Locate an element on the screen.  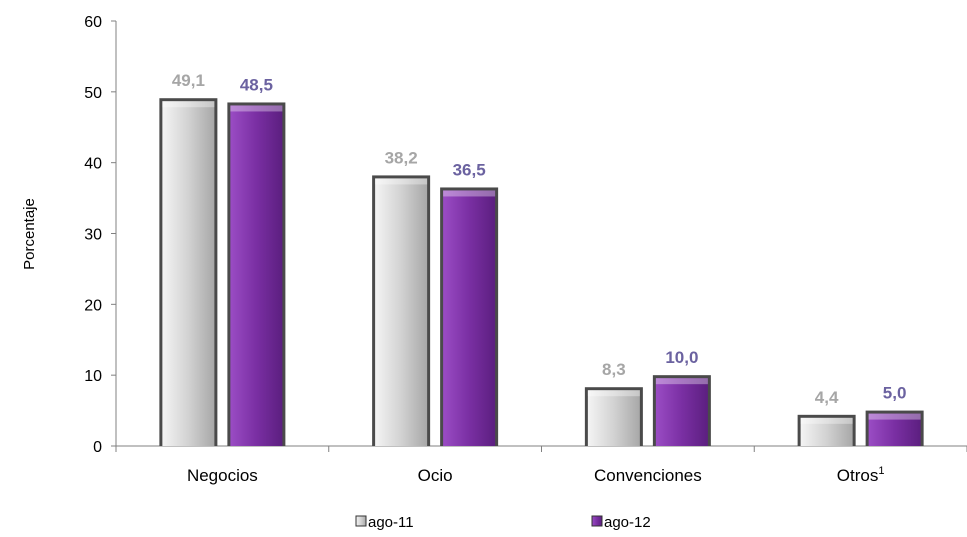
data-label: 5,0 is located at coordinates (895, 393).